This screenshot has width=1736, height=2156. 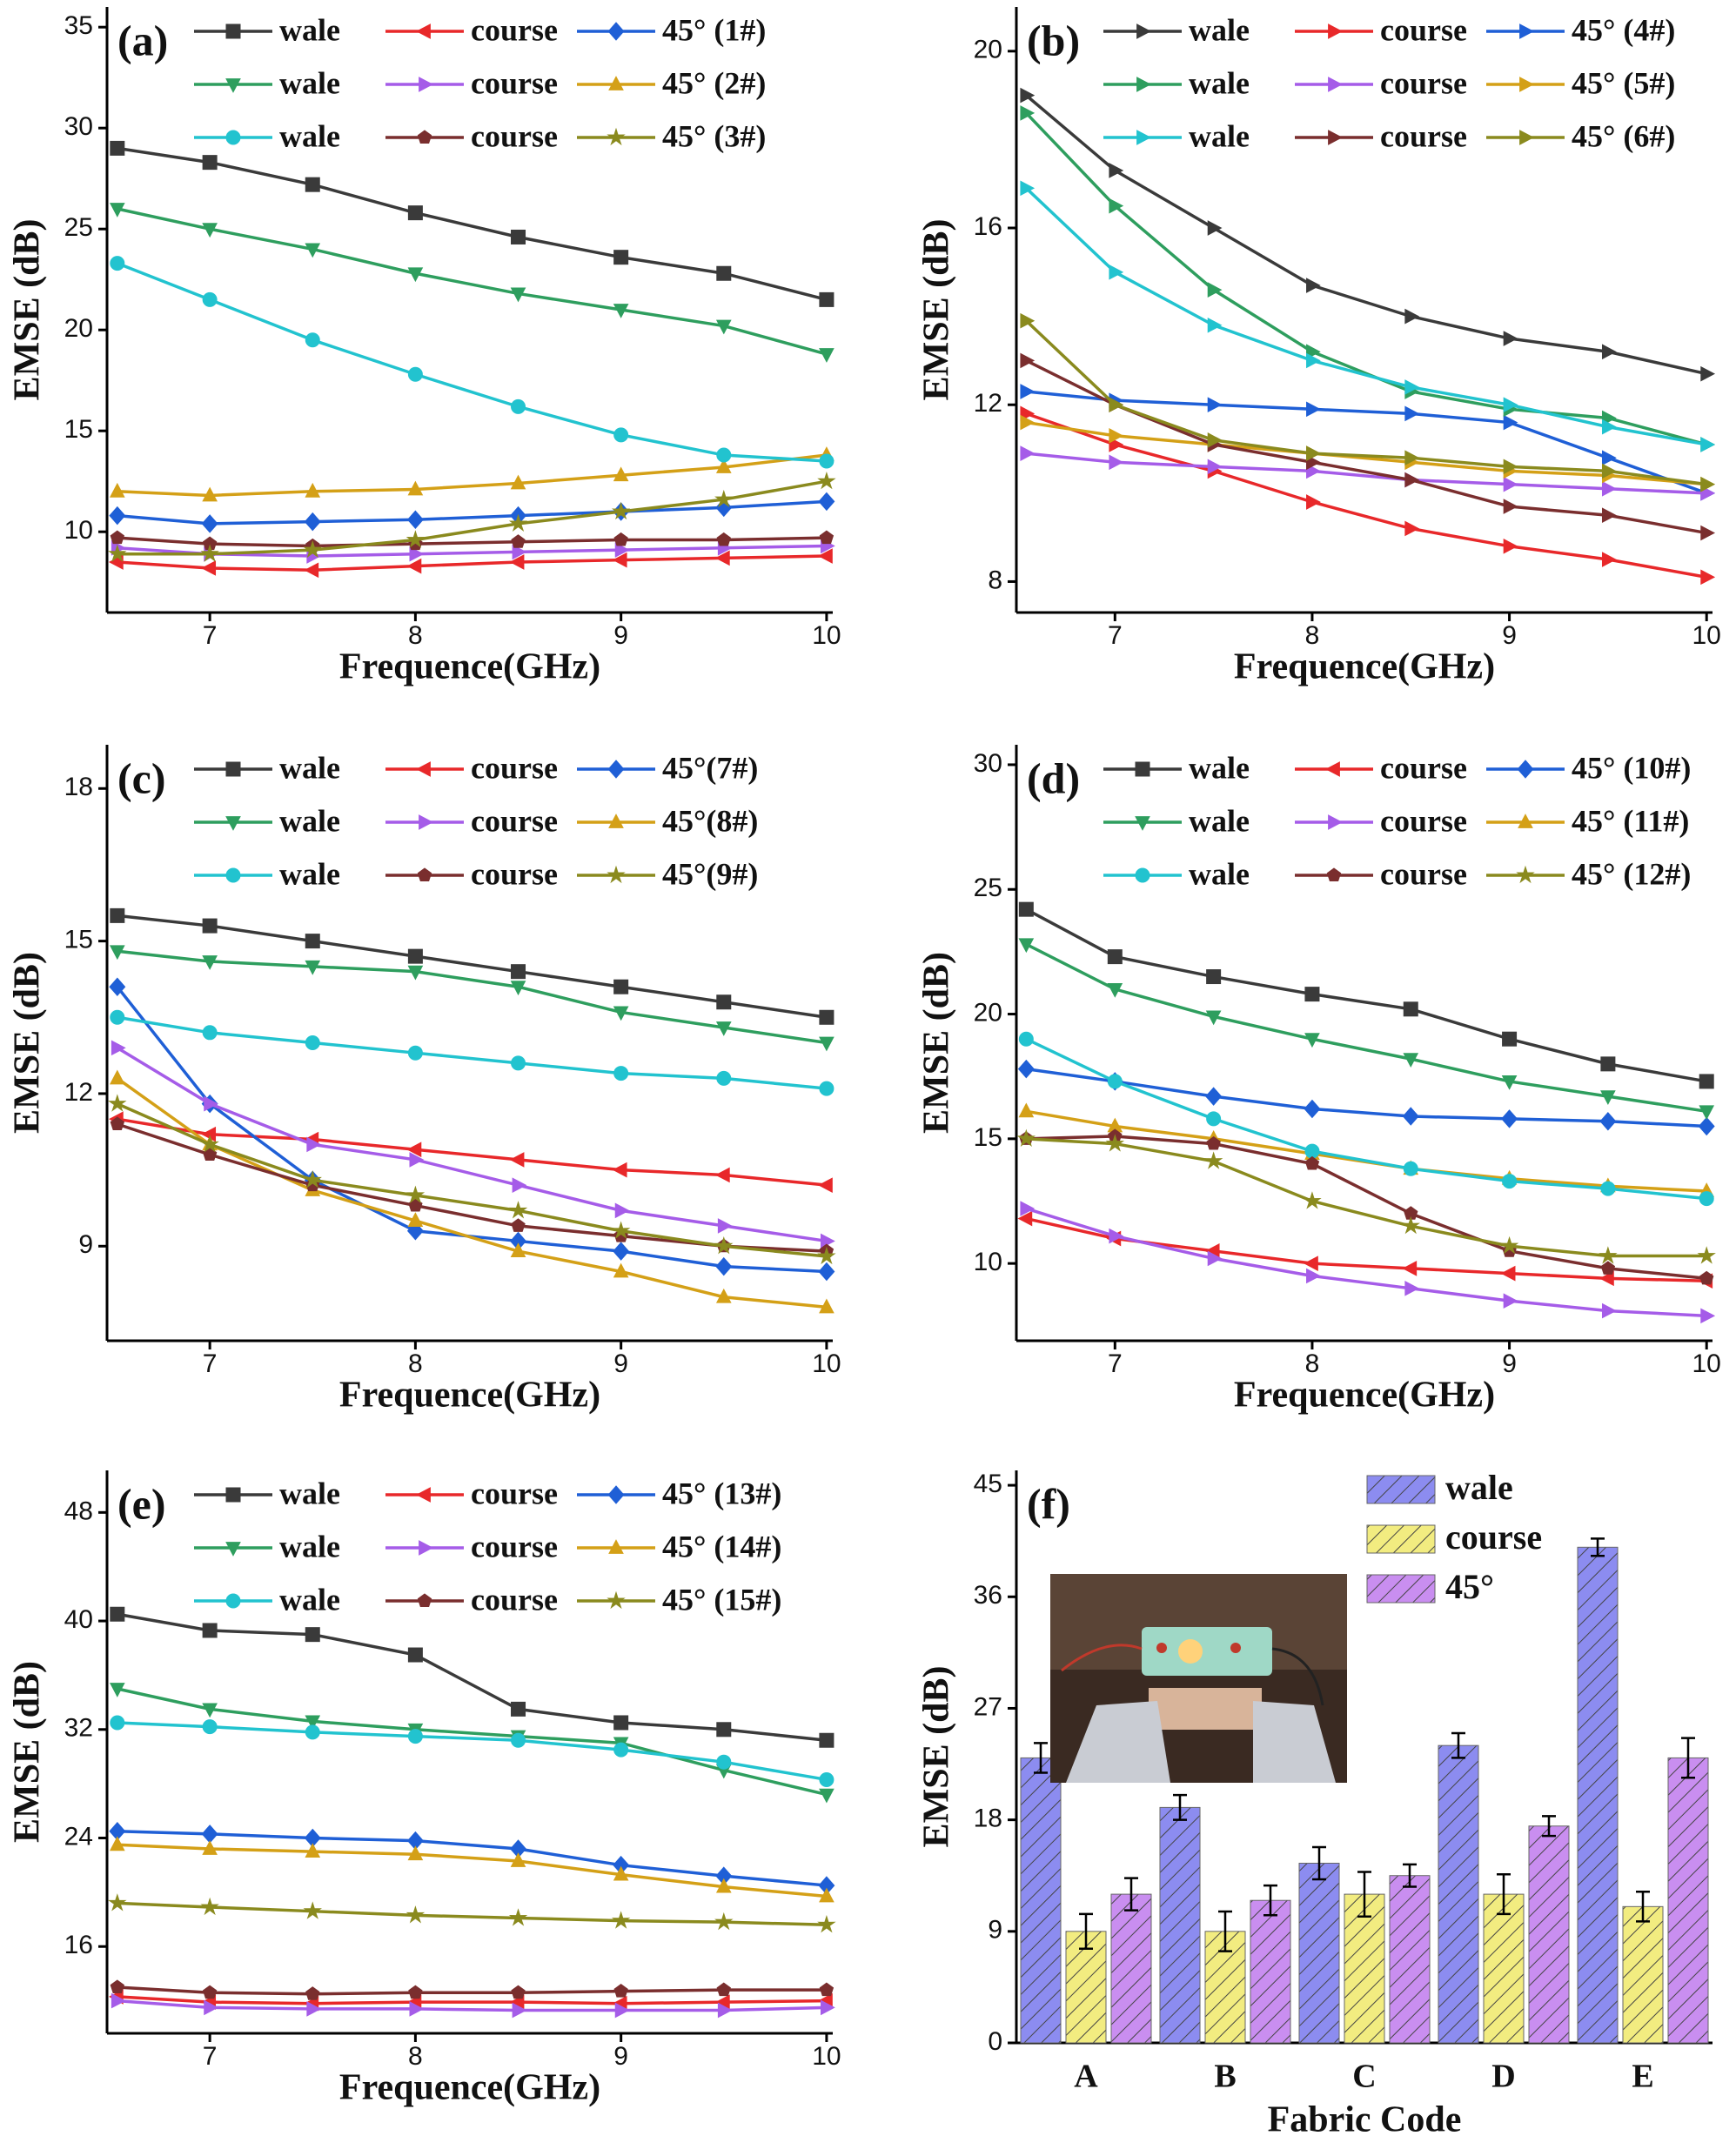 What do you see at coordinates (1048, 1503) in the screenshot?
I see `panel-label: (f)` at bounding box center [1048, 1503].